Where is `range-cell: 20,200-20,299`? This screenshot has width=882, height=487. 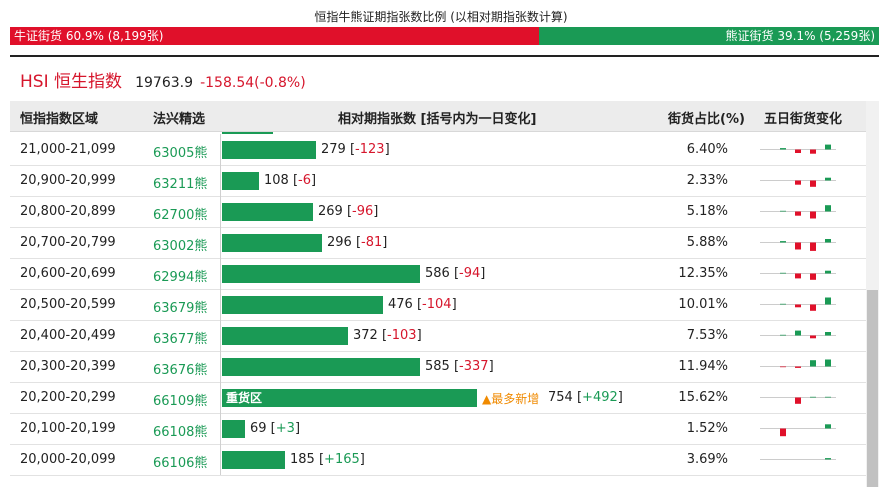
range-cell: 20,200-20,299 is located at coordinates (68, 397).